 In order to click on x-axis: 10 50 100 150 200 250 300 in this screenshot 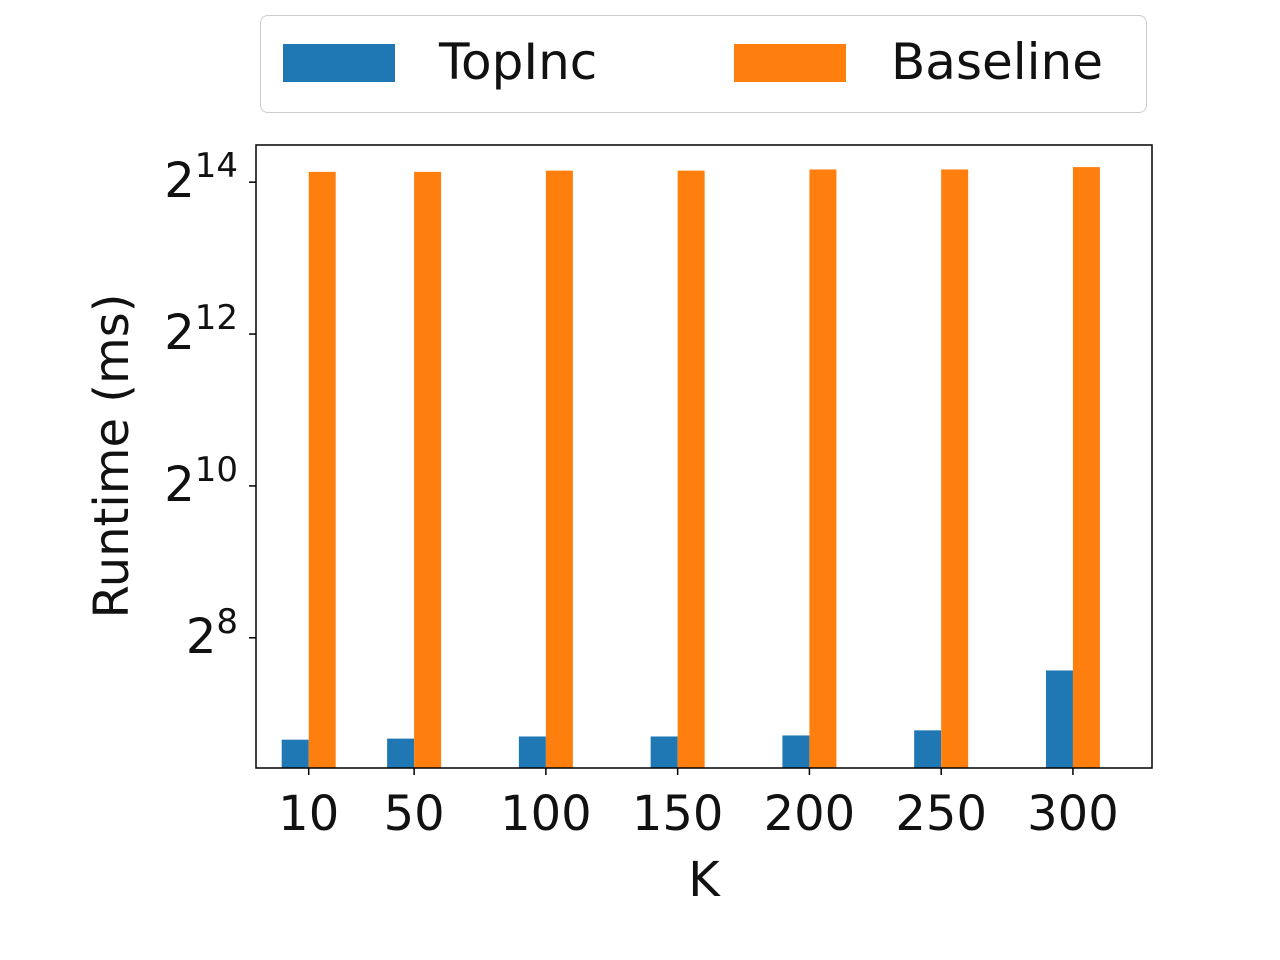, I will do `click(698, 805)`.